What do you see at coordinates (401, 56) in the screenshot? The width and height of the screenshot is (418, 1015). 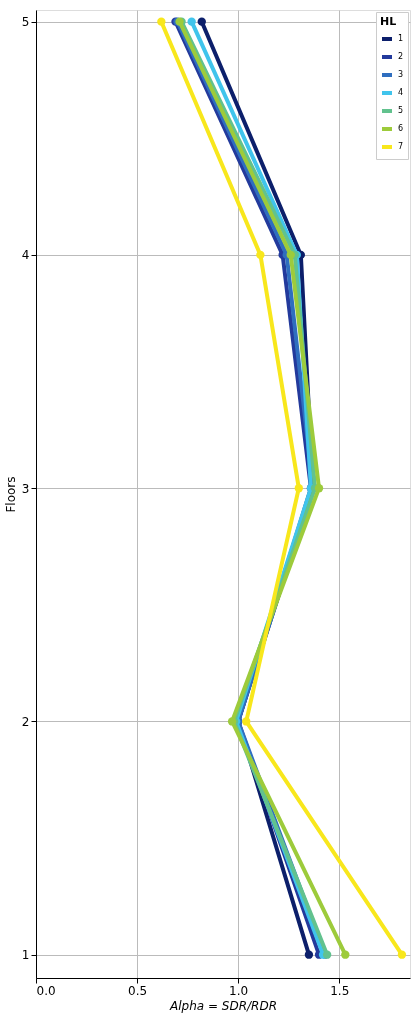 I see `legend-label: 2` at bounding box center [401, 56].